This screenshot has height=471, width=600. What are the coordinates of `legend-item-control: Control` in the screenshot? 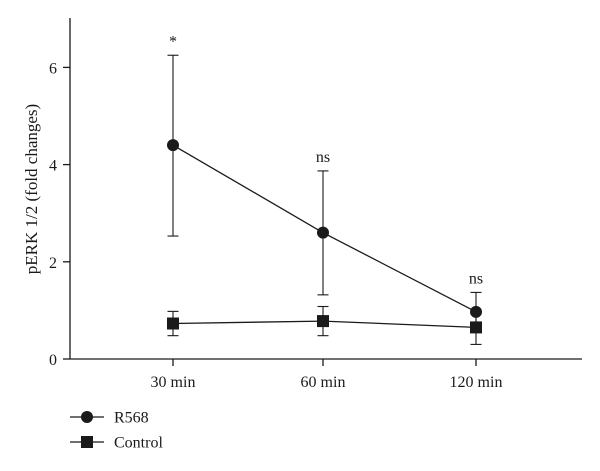 It's located at (116, 443).